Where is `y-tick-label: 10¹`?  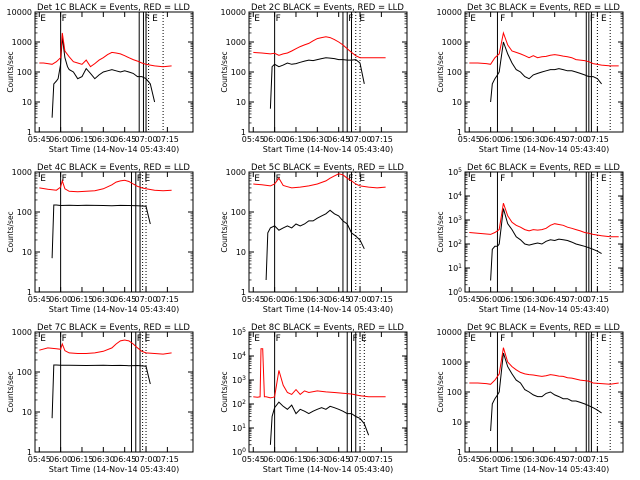 y-tick-label: 10¹ is located at coordinates (239, 428).